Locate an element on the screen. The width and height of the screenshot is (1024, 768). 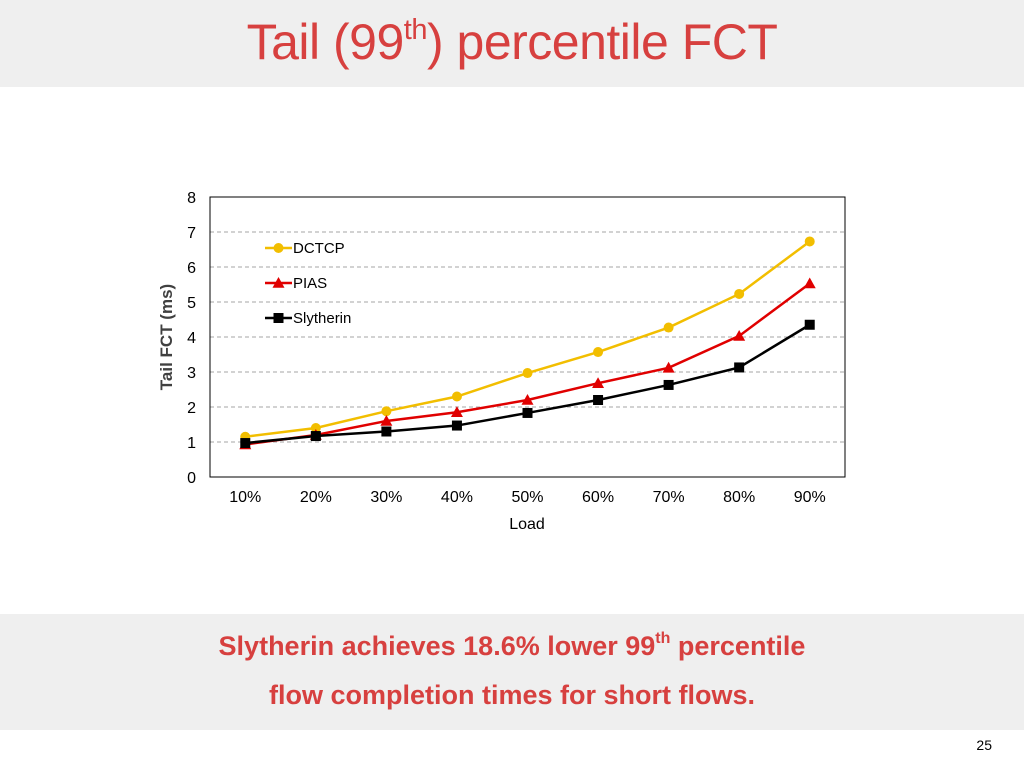
slide-title: Tail (99th) percentile FCT is located at coordinates (512, 46).